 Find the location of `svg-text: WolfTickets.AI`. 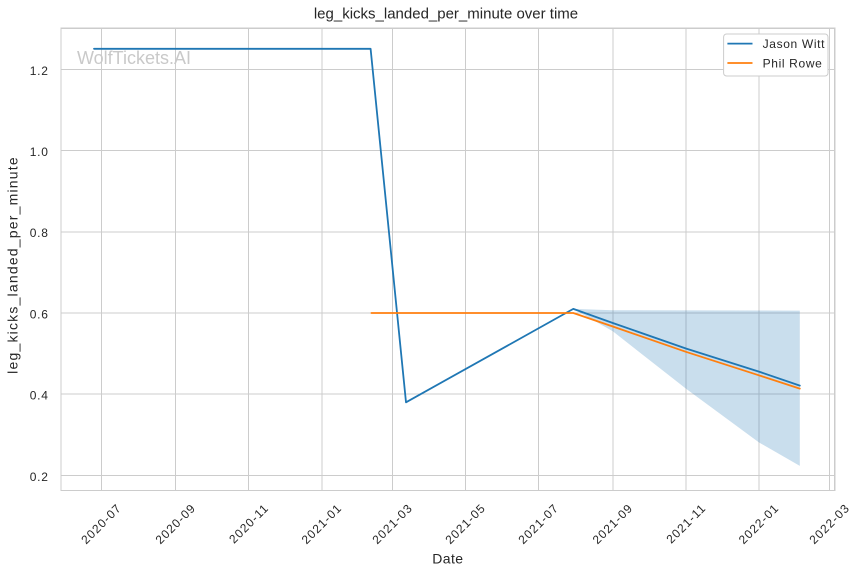

svg-text: WolfTickets.AI is located at coordinates (134, 58).